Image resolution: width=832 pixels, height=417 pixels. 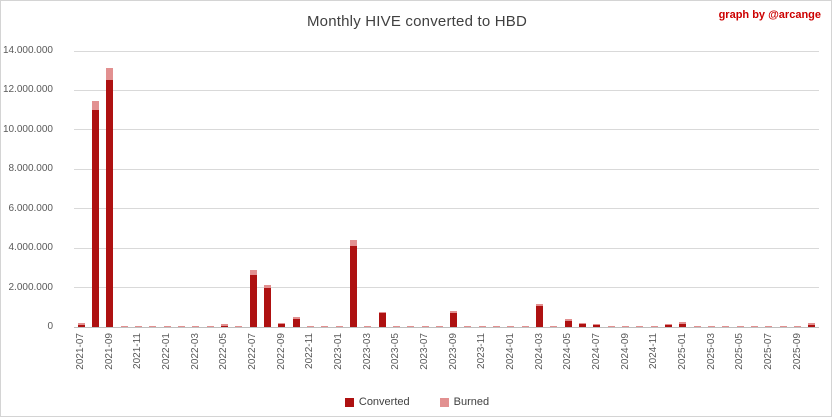 What do you see at coordinates (396, 351) in the screenshot?
I see `x-tick-label: 2023-05` at bounding box center [396, 351].